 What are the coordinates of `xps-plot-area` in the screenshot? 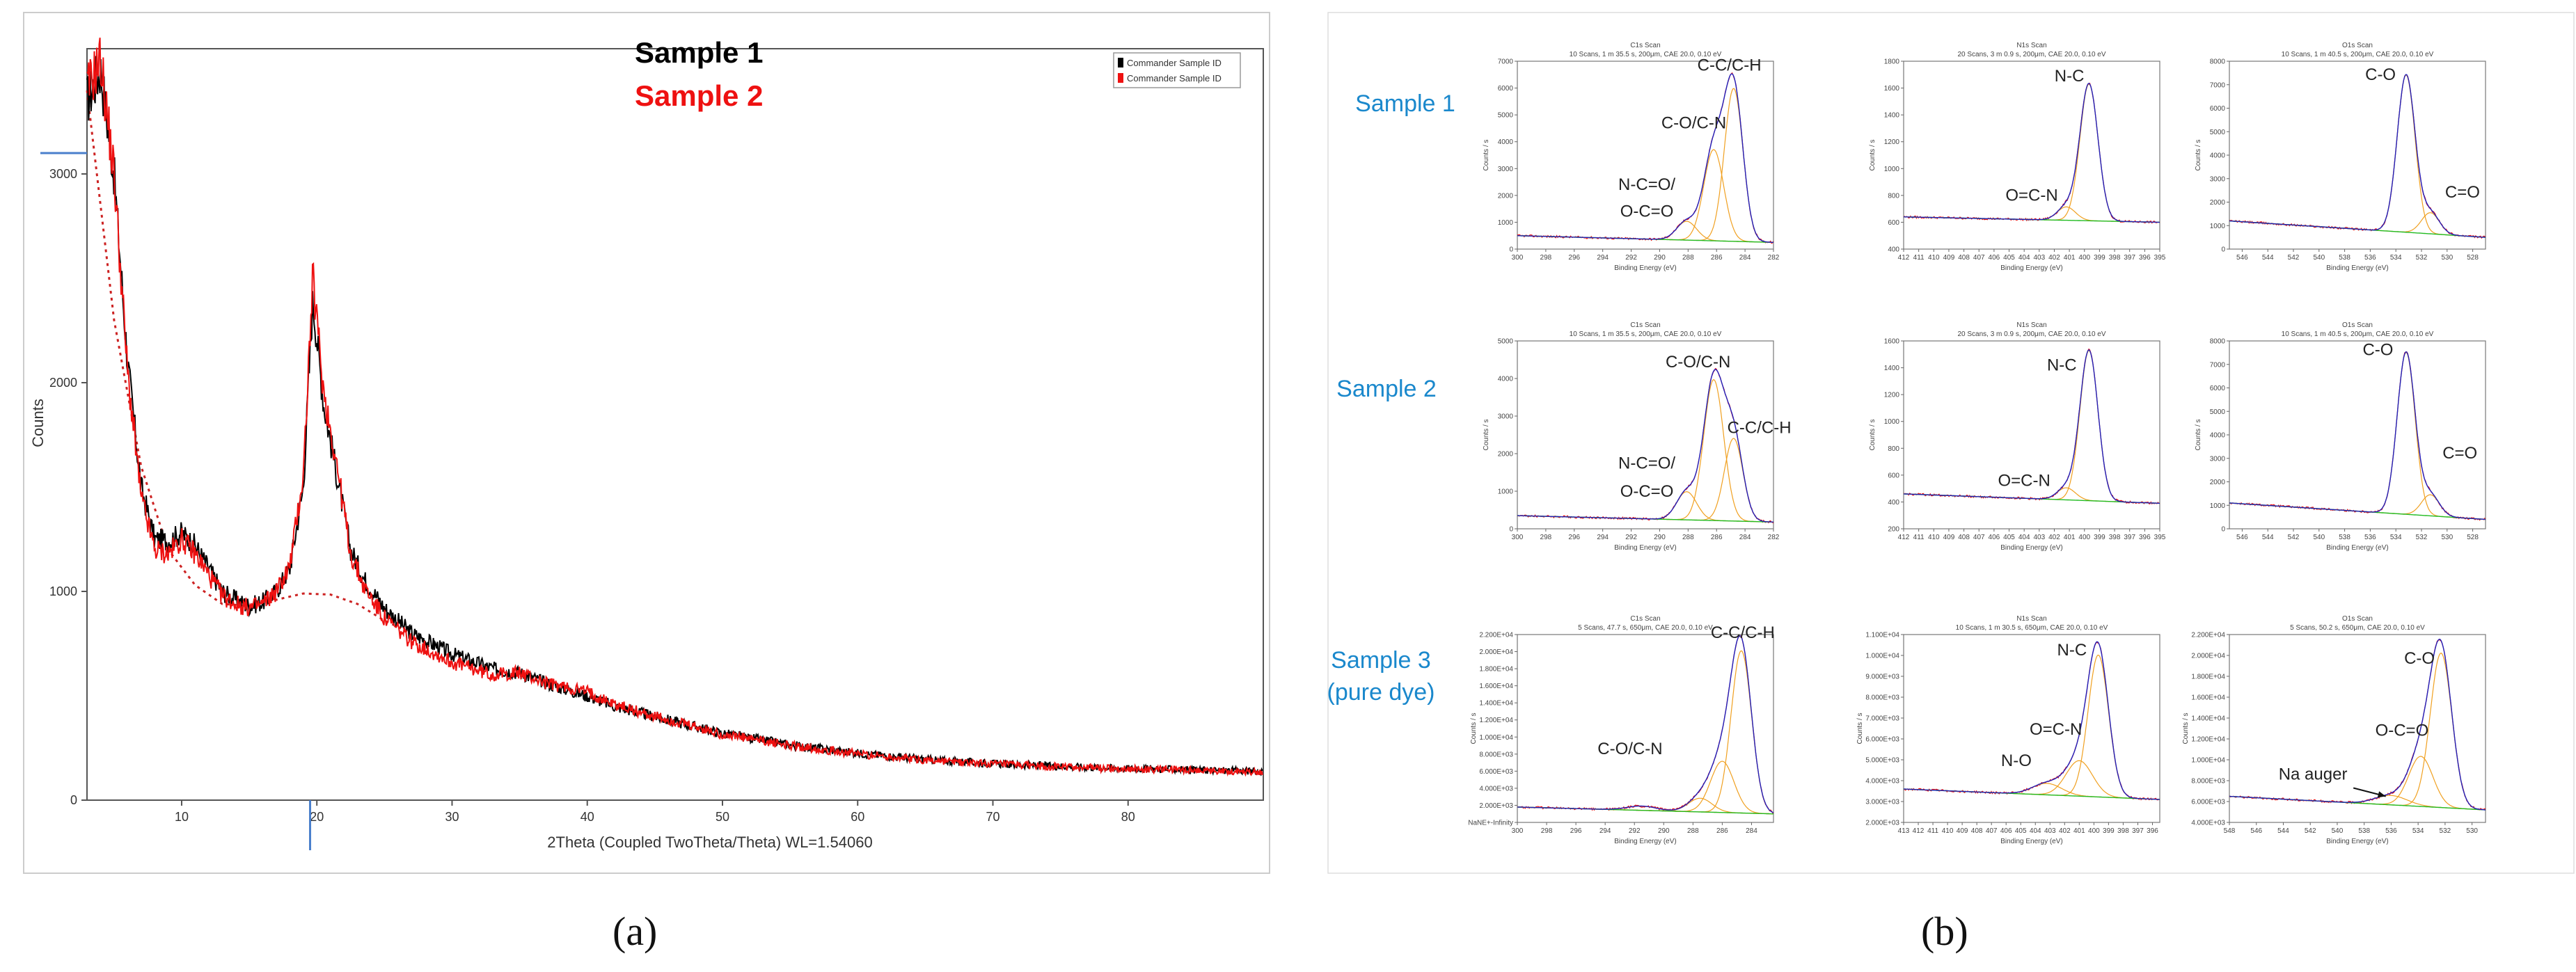 It's located at (1645, 434).